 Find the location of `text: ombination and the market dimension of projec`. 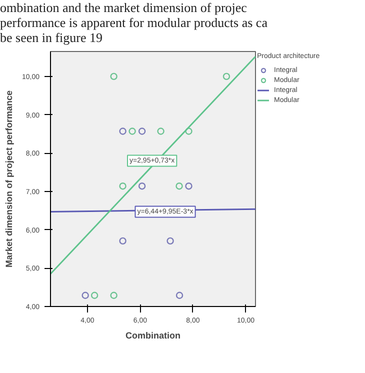

text: ombination and the market dimension of projec is located at coordinates (123, 7).